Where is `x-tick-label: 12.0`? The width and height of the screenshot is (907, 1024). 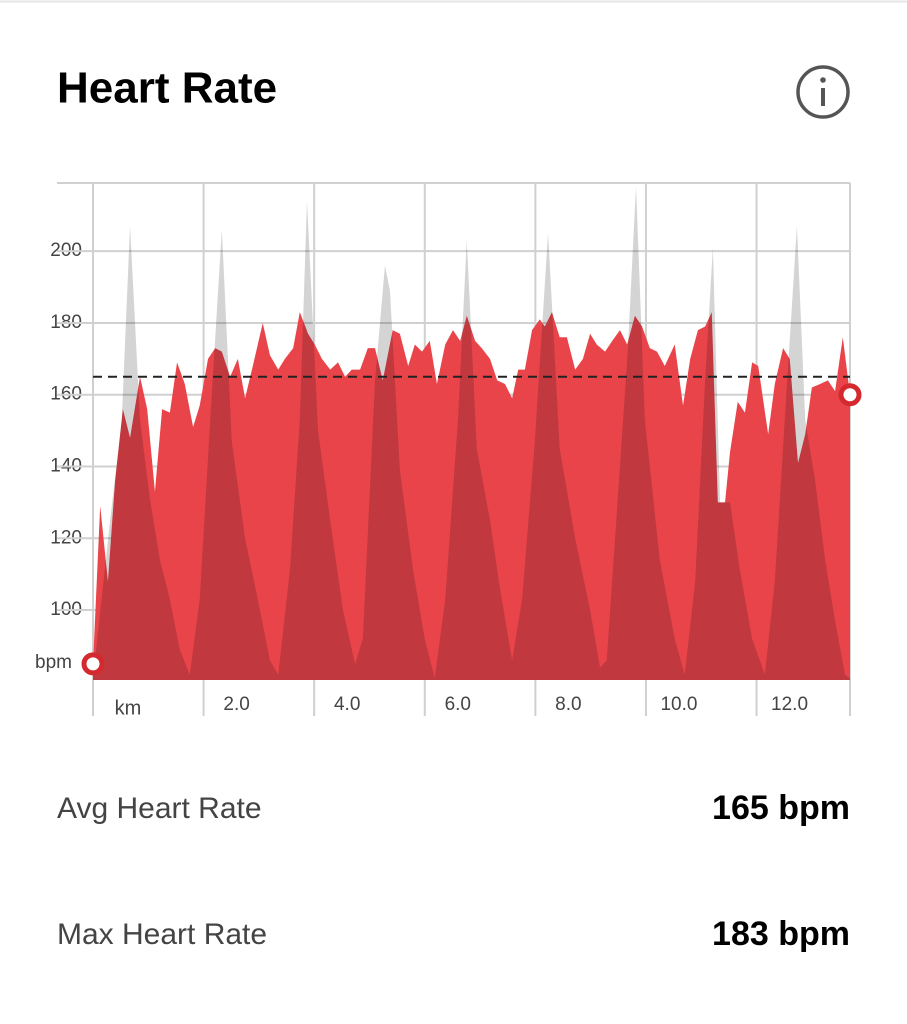
x-tick-label: 12.0 is located at coordinates (789, 704).